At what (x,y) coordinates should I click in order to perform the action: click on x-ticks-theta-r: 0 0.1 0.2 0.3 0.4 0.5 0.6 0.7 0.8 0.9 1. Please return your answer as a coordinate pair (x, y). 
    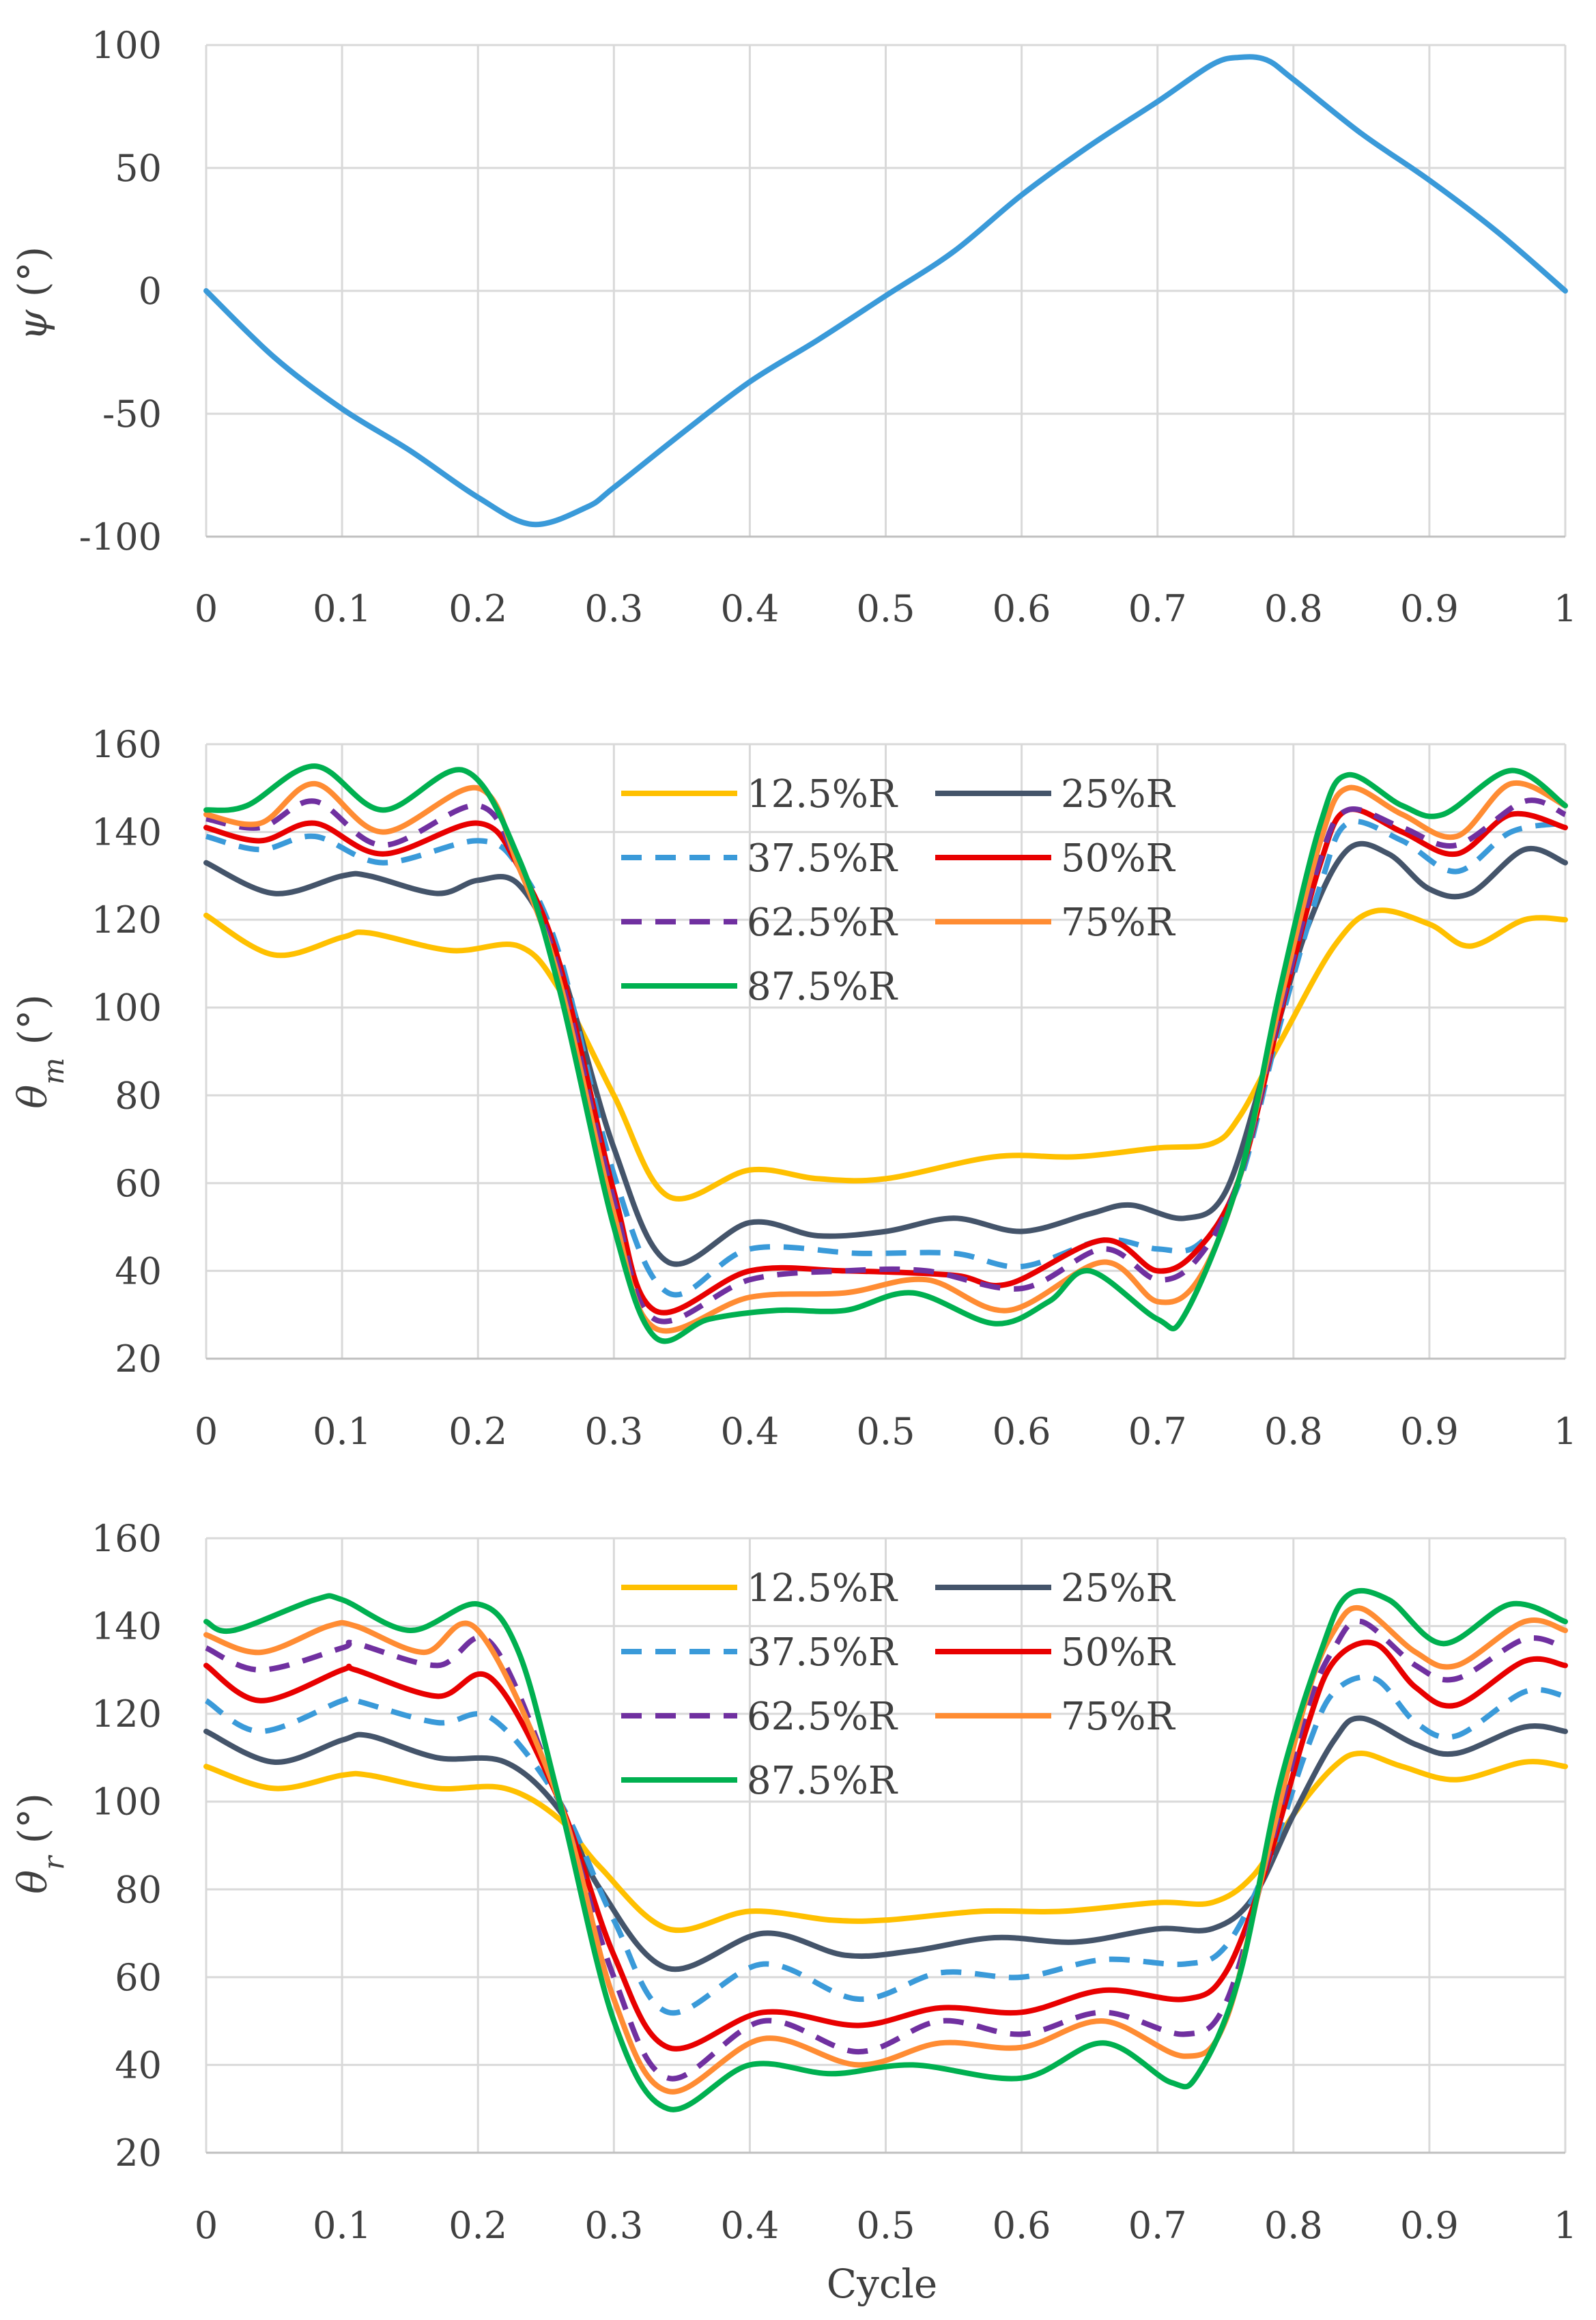
    Looking at the image, I should click on (886, 2225).